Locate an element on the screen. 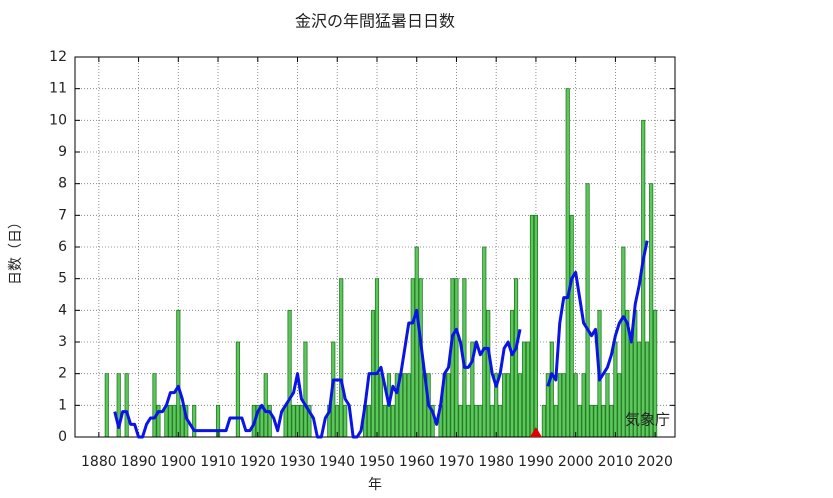  y-axis-label: 日数（日） is located at coordinates (16, 250).